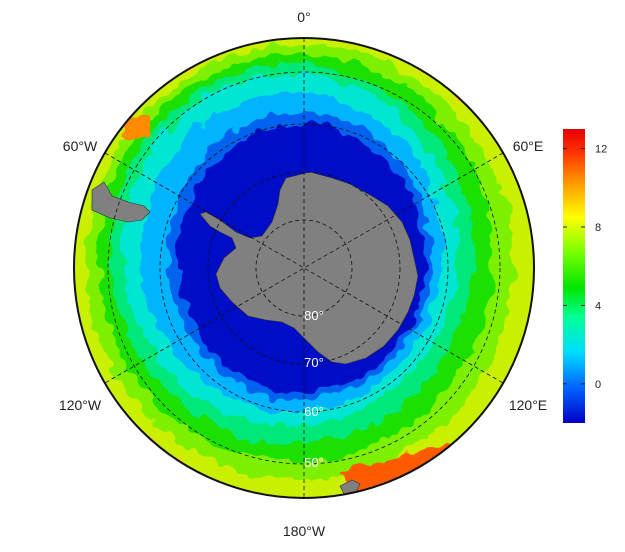  Describe the element at coordinates (528, 405) in the screenshot. I see `lon-label-120e: 120°E` at that location.